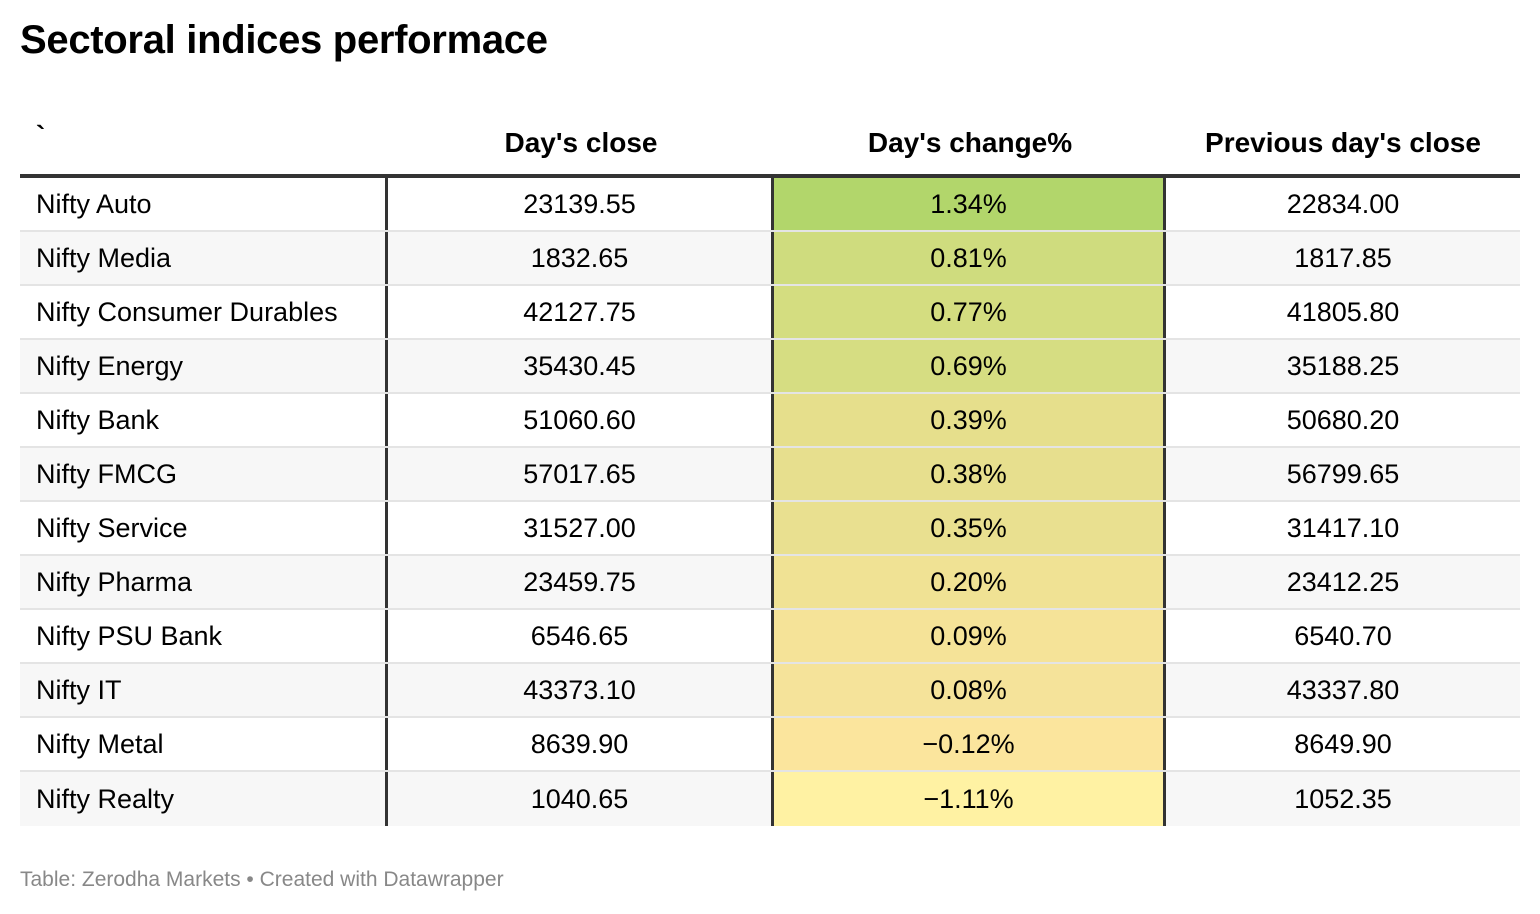  What do you see at coordinates (970, 744) in the screenshot?
I see `row-change-cell: −0.12%` at bounding box center [970, 744].